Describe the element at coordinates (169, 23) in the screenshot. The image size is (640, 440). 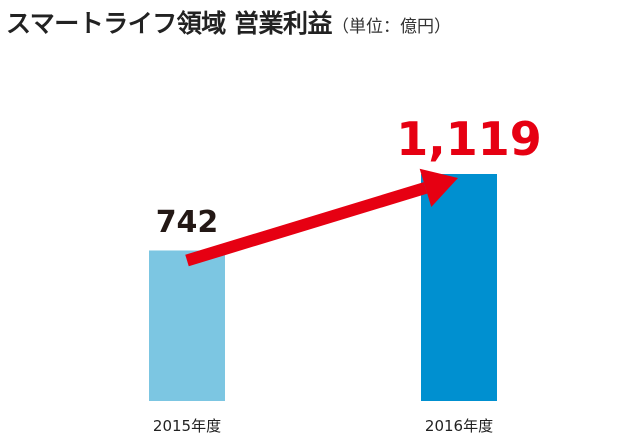
I see `title-text: スマートライフ領域 営業利益` at that location.